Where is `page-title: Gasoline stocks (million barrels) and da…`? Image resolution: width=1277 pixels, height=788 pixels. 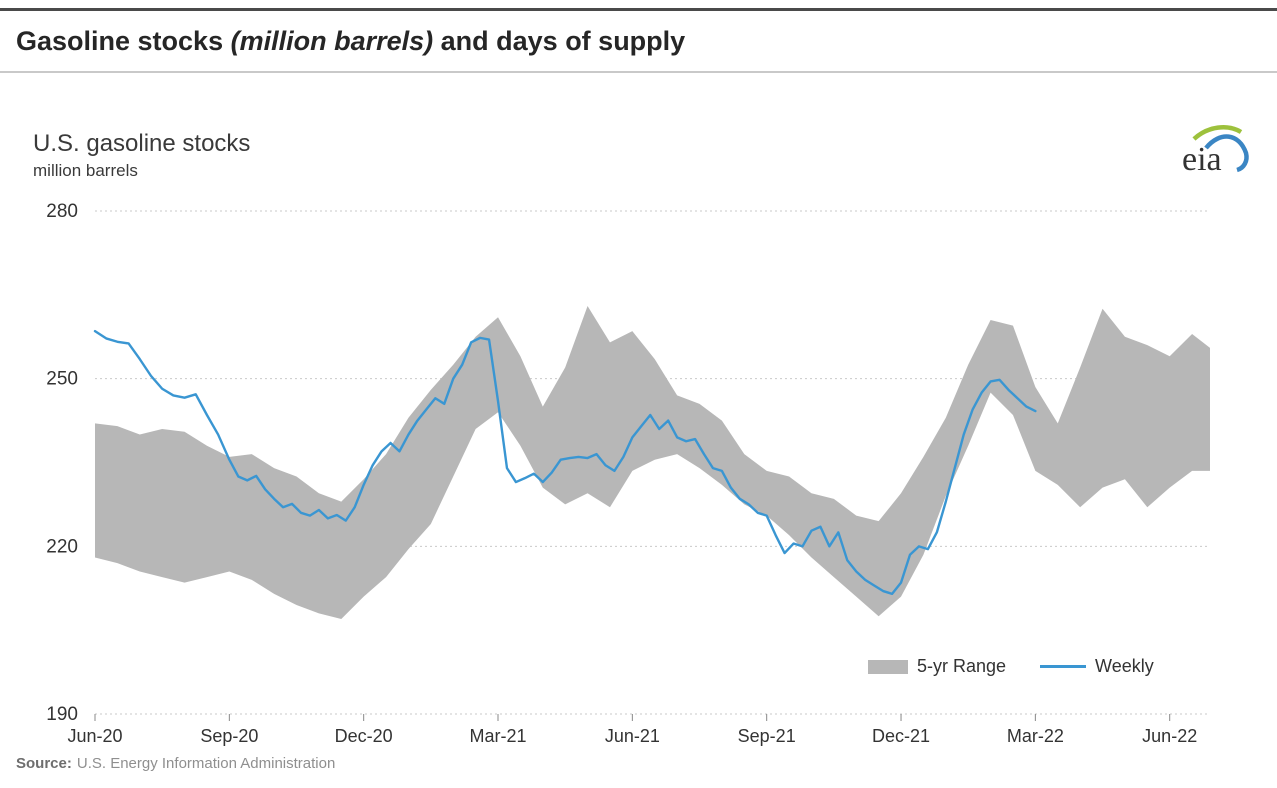
page-title: Gasoline stocks (million barrels) and da… is located at coordinates (350, 41).